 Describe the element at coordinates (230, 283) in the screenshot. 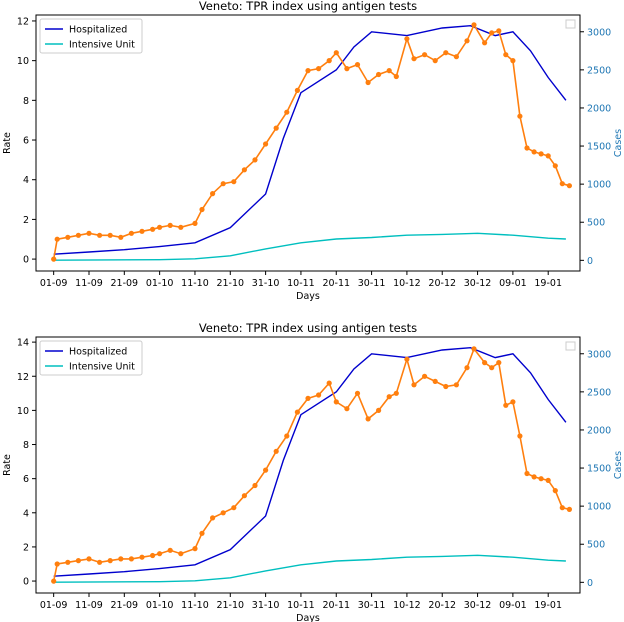

I see `x-tick-label: 21-10` at that location.